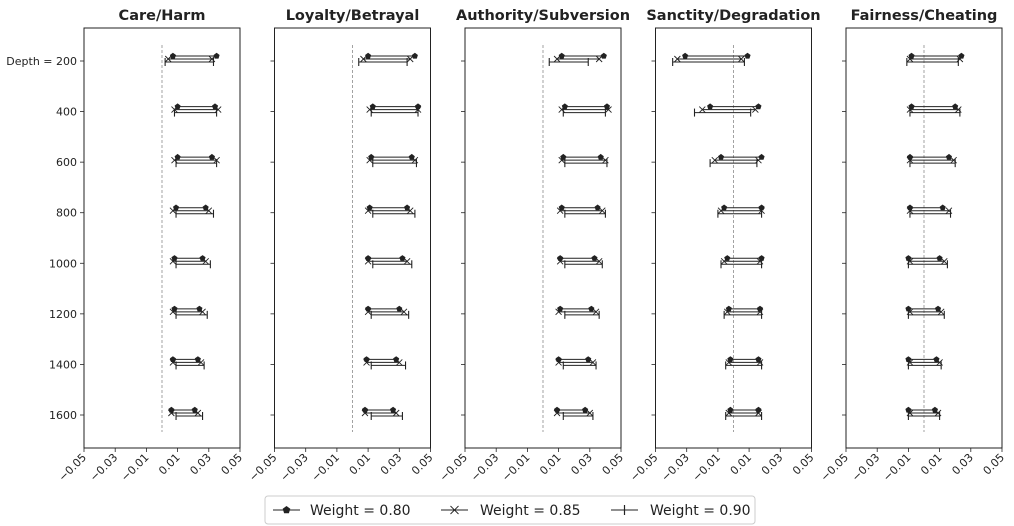 The image size is (1014, 526). Describe the element at coordinates (741, 464) in the screenshot. I see `x-tick-label-3-3: 0.01` at that location.